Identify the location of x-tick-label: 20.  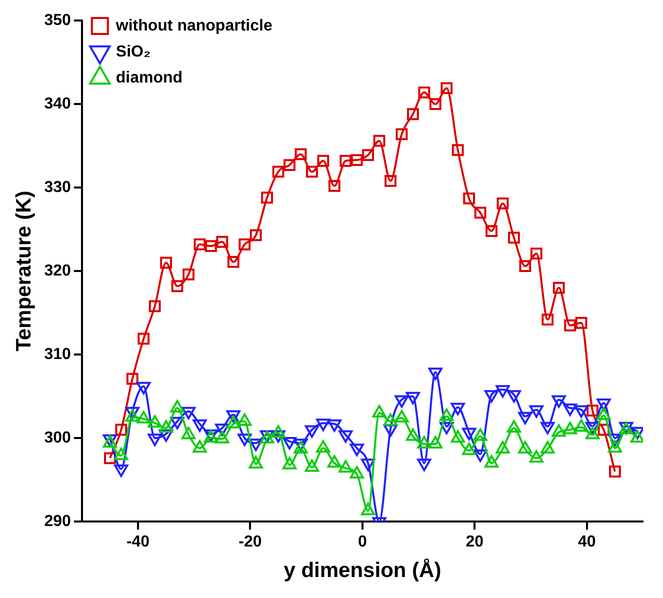
(475, 542).